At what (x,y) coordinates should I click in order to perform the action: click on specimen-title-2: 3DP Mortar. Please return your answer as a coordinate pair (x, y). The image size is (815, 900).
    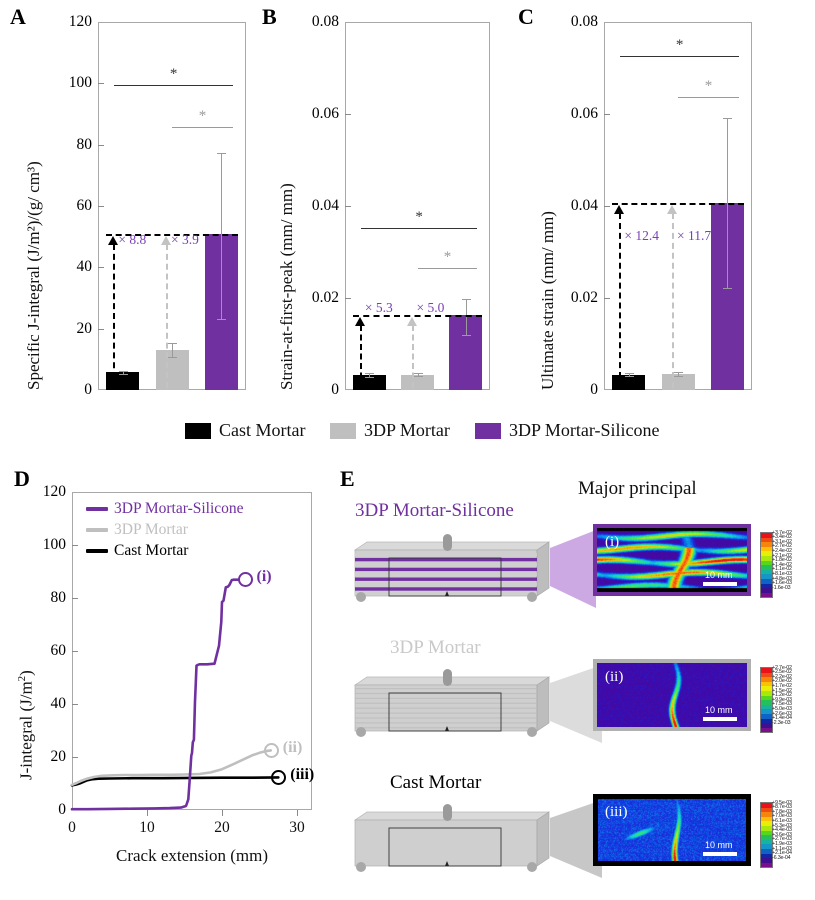
    Looking at the image, I should click on (435, 647).